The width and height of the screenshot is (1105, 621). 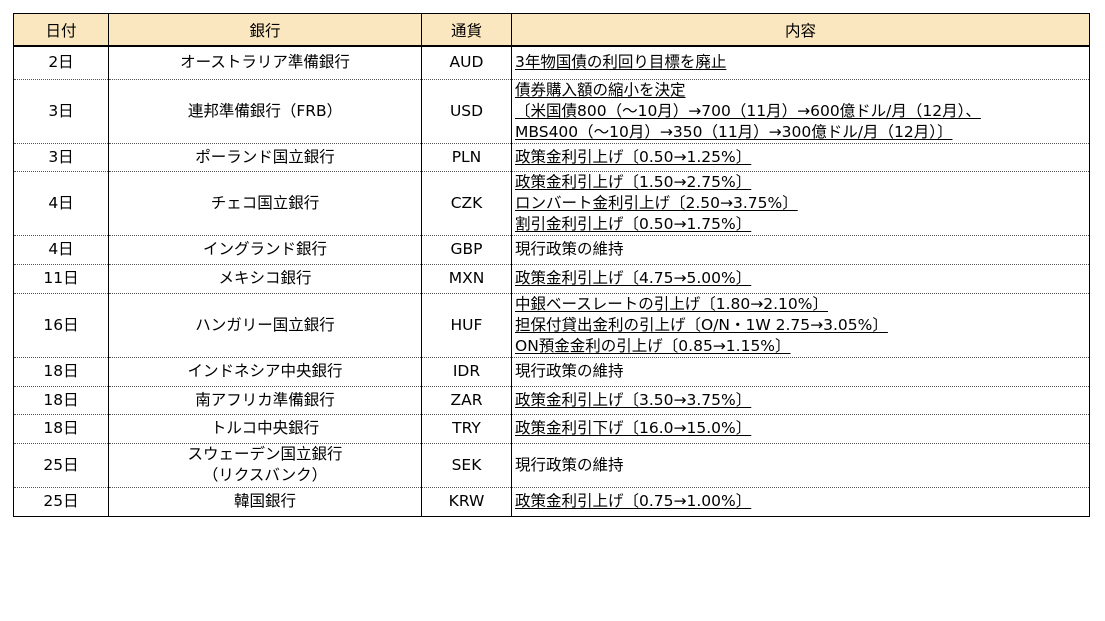 I want to click on cell-date: 2日, so click(x=61, y=63).